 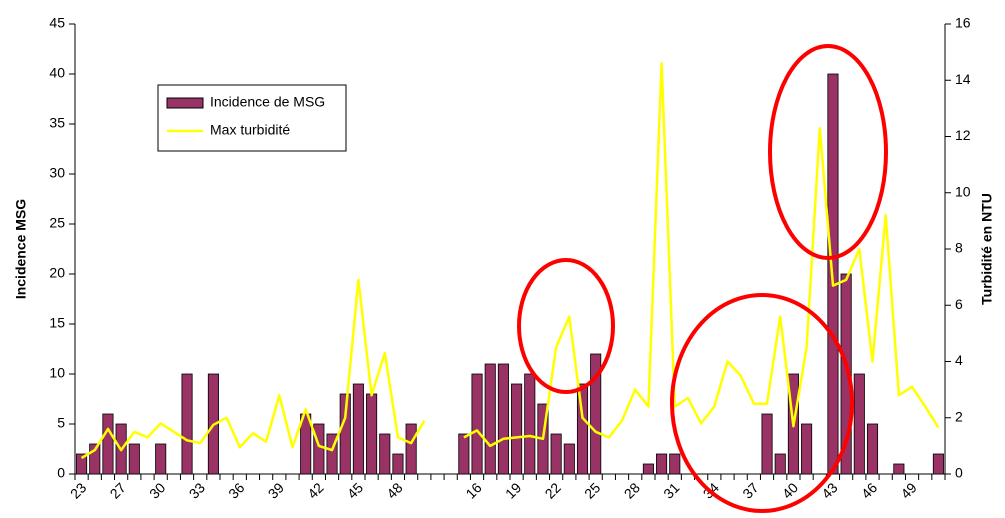 I want to click on y2-tick-label: 12, so click(x=963, y=135).